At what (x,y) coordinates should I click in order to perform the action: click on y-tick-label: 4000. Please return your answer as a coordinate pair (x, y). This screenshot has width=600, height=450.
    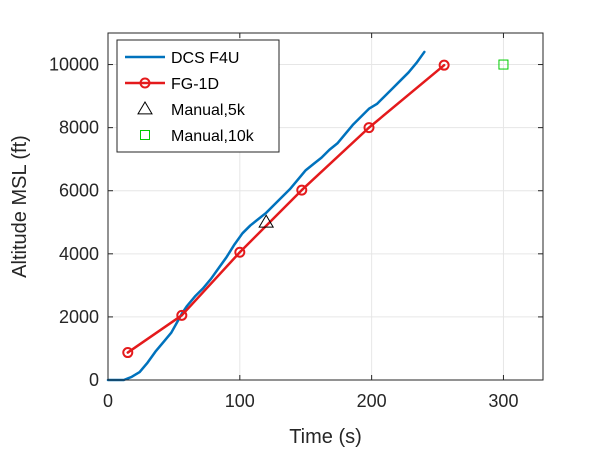
    Looking at the image, I should click on (79, 254).